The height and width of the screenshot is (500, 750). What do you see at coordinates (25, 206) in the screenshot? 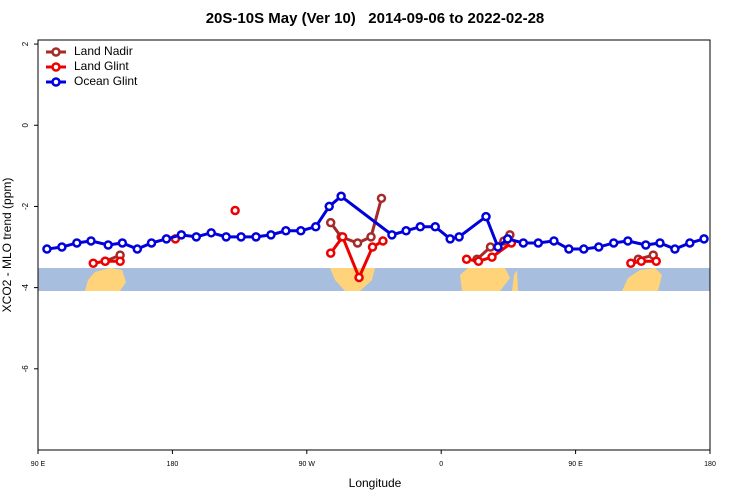
I see `y-tick-label: -2` at bounding box center [25, 206].